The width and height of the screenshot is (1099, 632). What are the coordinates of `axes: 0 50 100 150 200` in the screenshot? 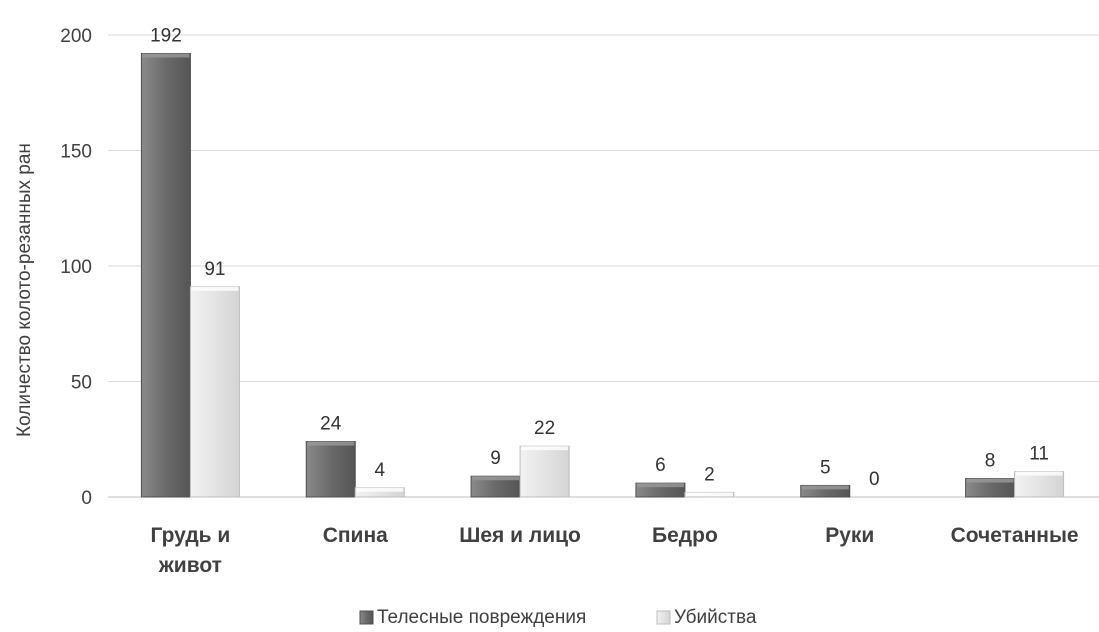 It's located at (76, 267).